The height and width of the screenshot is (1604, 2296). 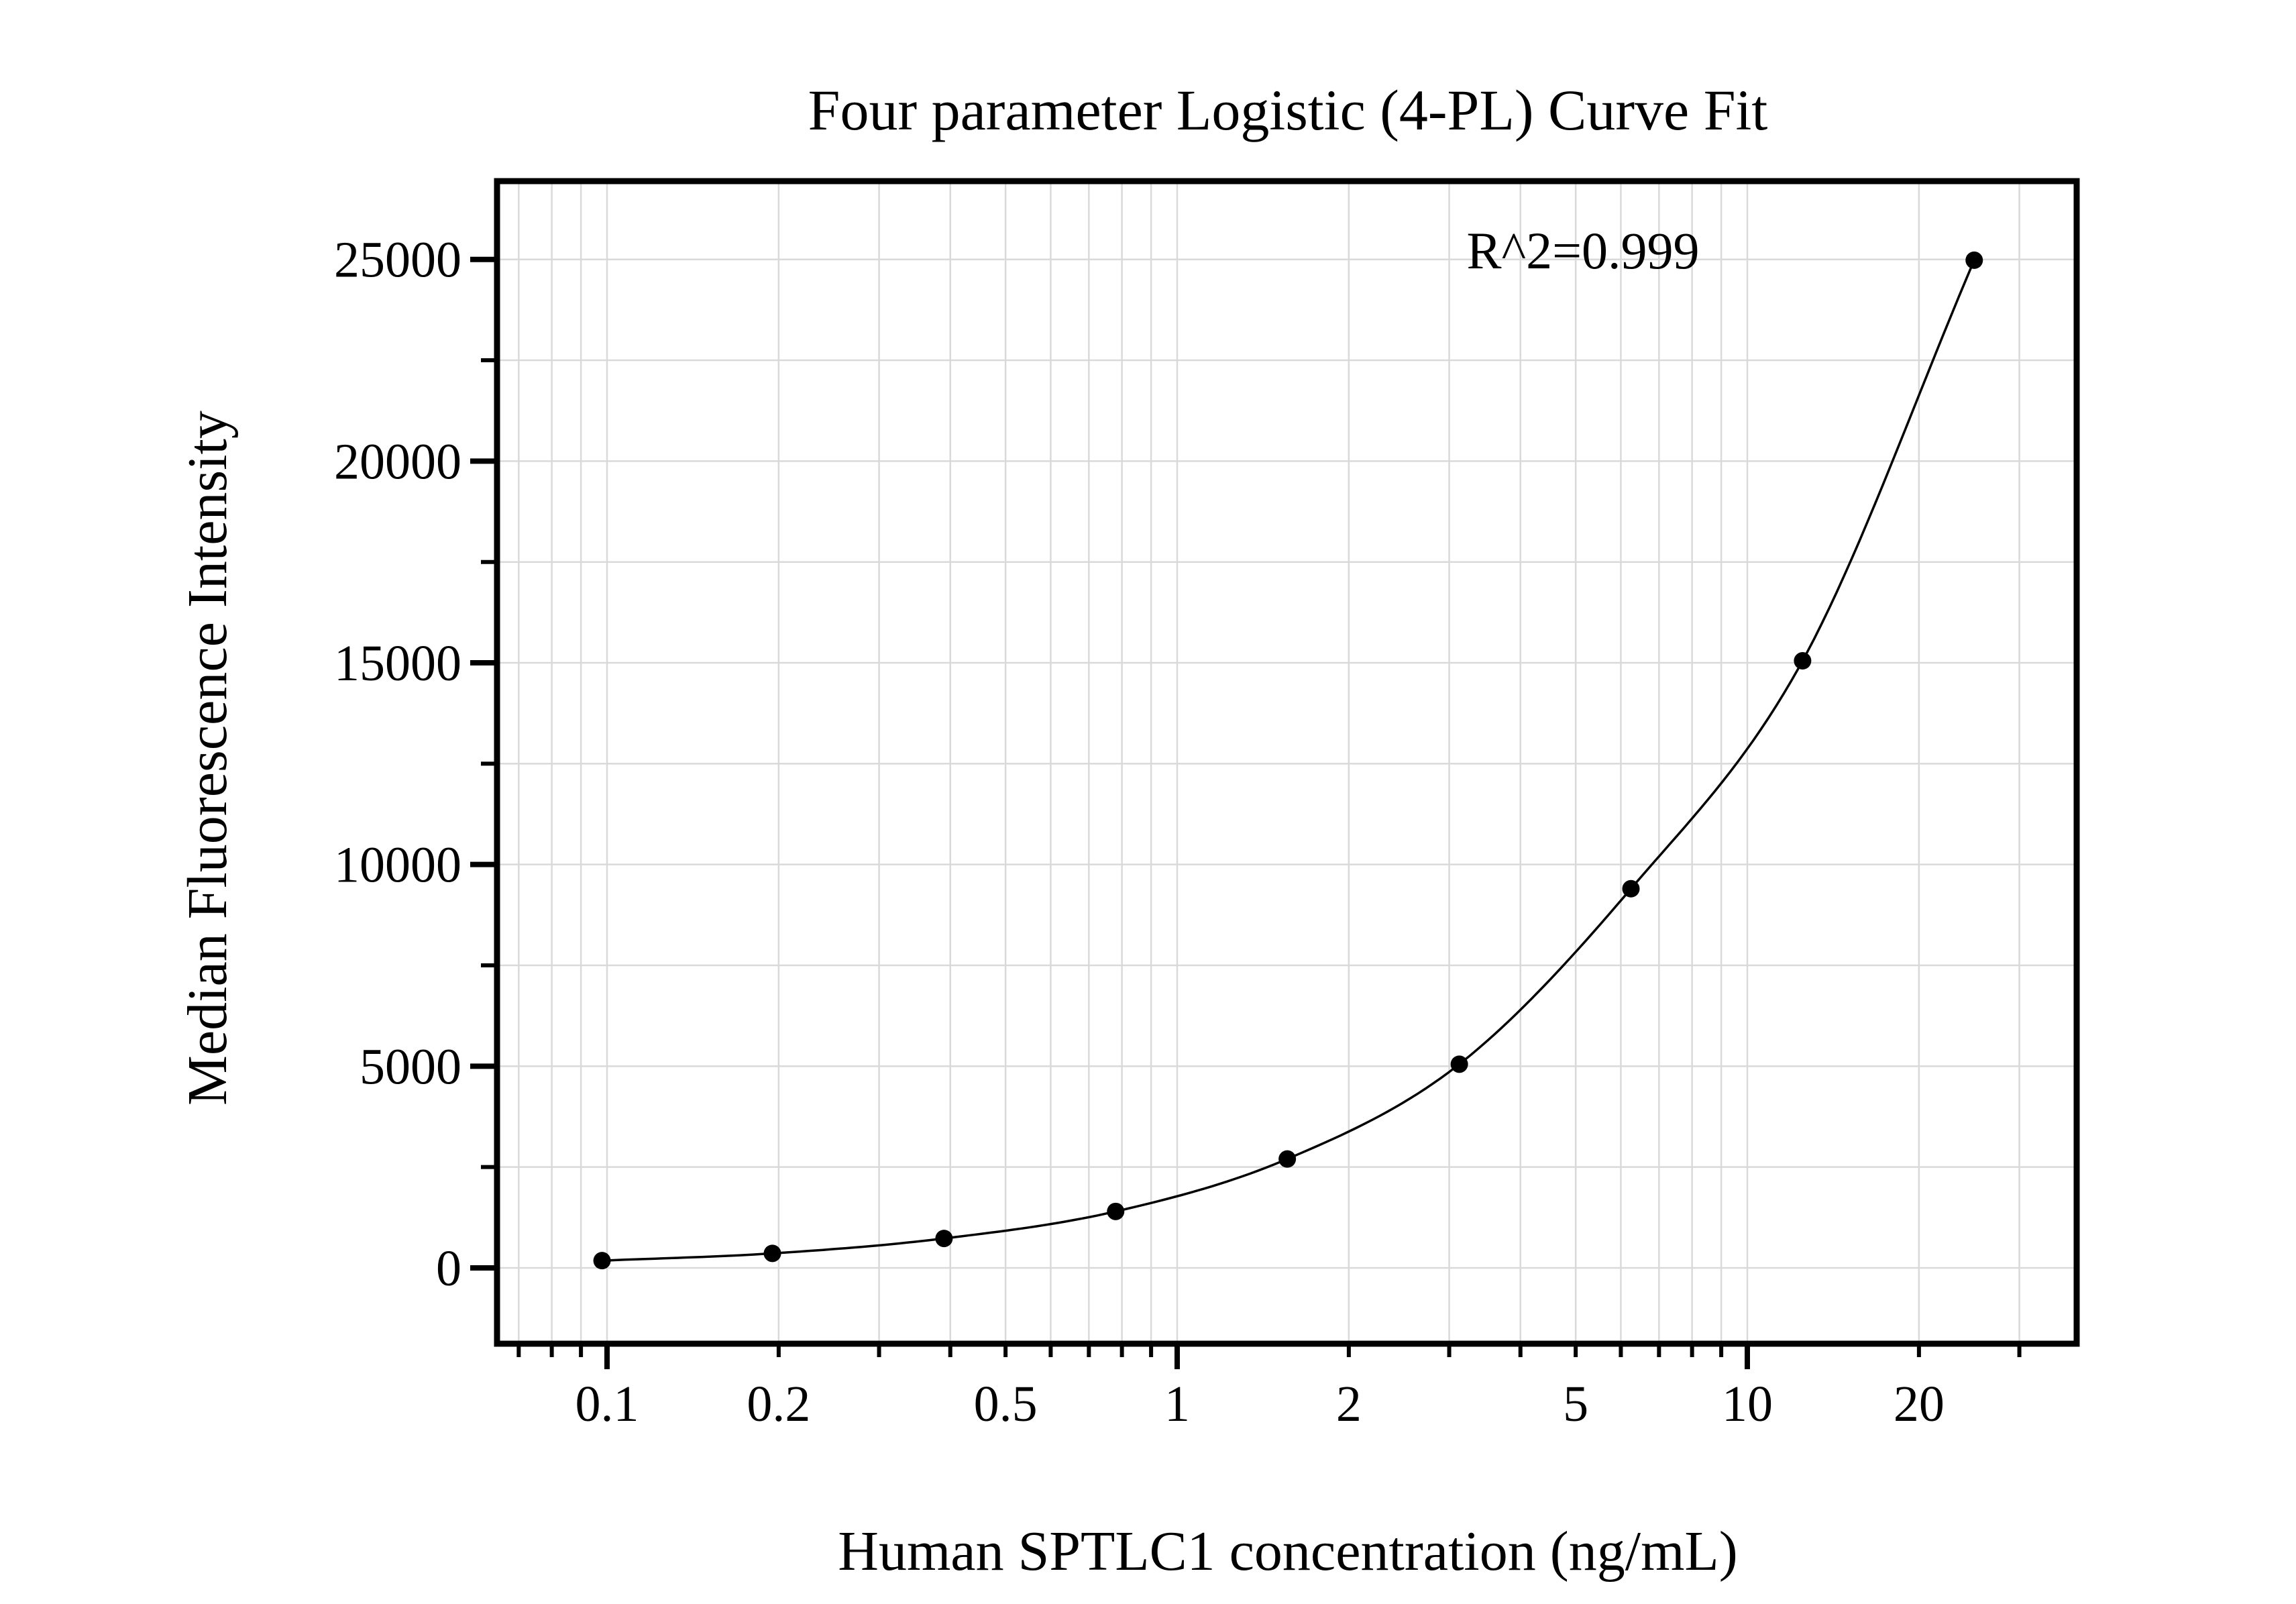 I want to click on y-tick-label: 15000, so click(x=398, y=663).